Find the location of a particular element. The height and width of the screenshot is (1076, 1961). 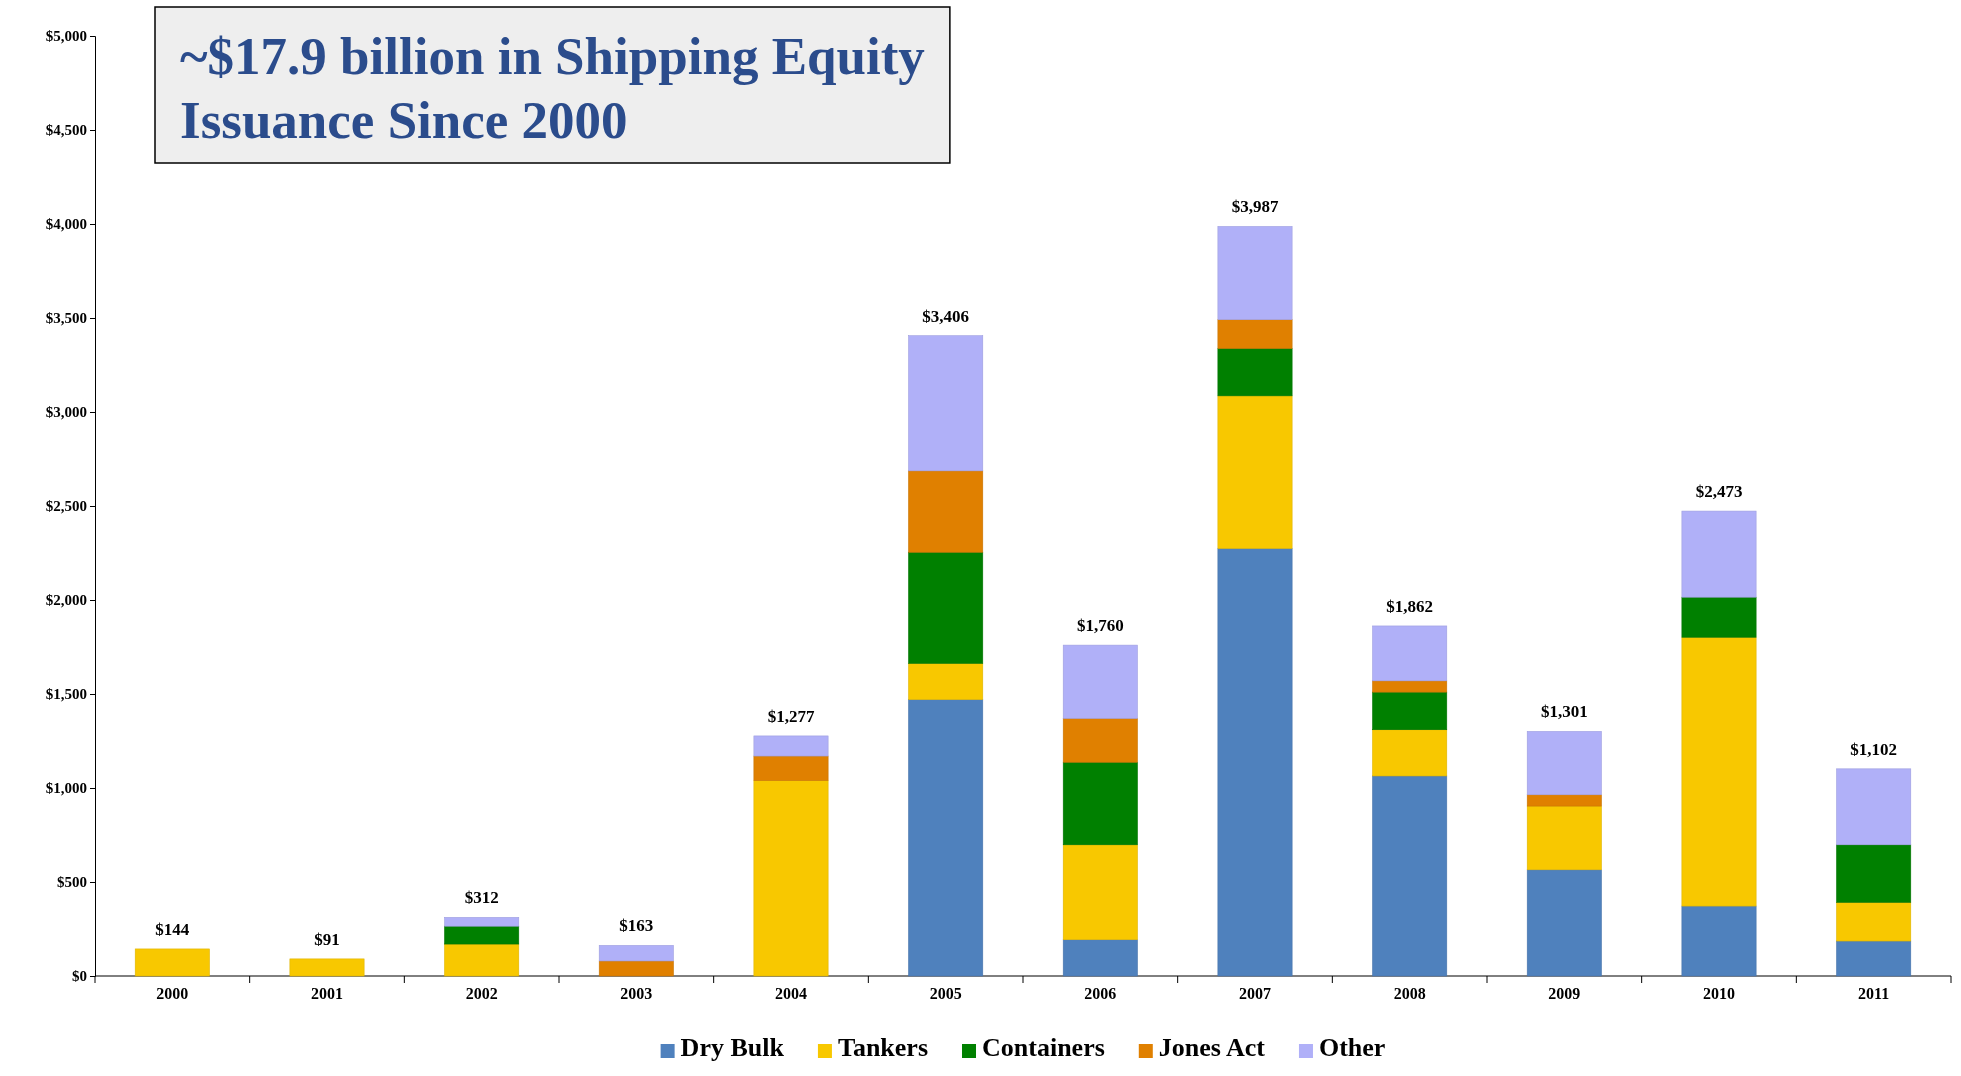

y-tick-label: $1,500 is located at coordinates (66, 694).